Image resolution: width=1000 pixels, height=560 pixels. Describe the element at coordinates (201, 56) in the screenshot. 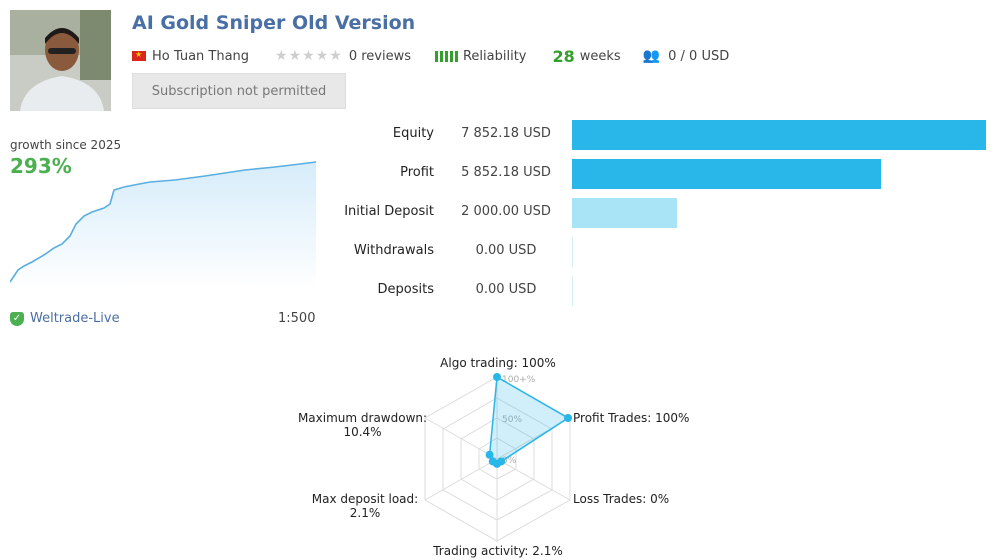

I see `author-name: Ho Tuan Thang` at that location.